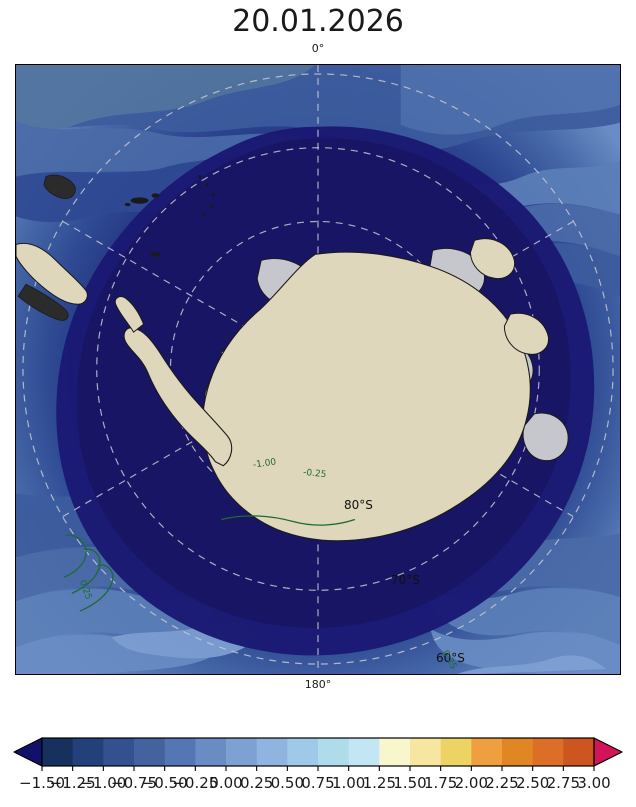 The image size is (636, 807). Describe the element at coordinates (134, 783) in the screenshot. I see `colorbar-tick-label: −0.75` at that location.